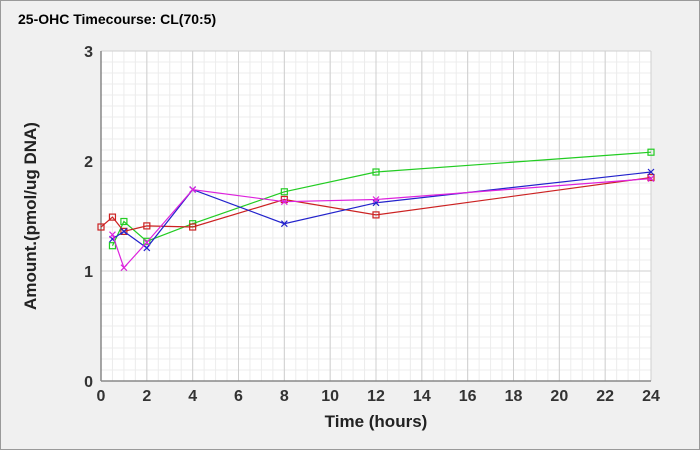 Image resolution: width=700 pixels, height=450 pixels. What do you see at coordinates (30, 216) in the screenshot?
I see `y-axis-label: Amount.(pmol/ug DNA)` at bounding box center [30, 216].